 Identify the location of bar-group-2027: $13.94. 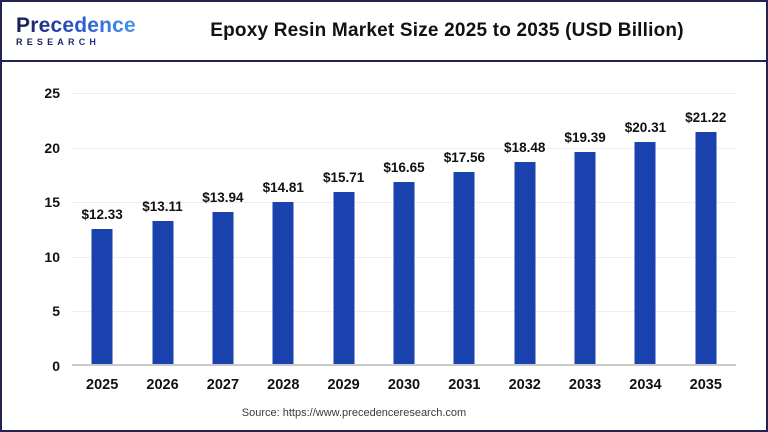
(223, 228).